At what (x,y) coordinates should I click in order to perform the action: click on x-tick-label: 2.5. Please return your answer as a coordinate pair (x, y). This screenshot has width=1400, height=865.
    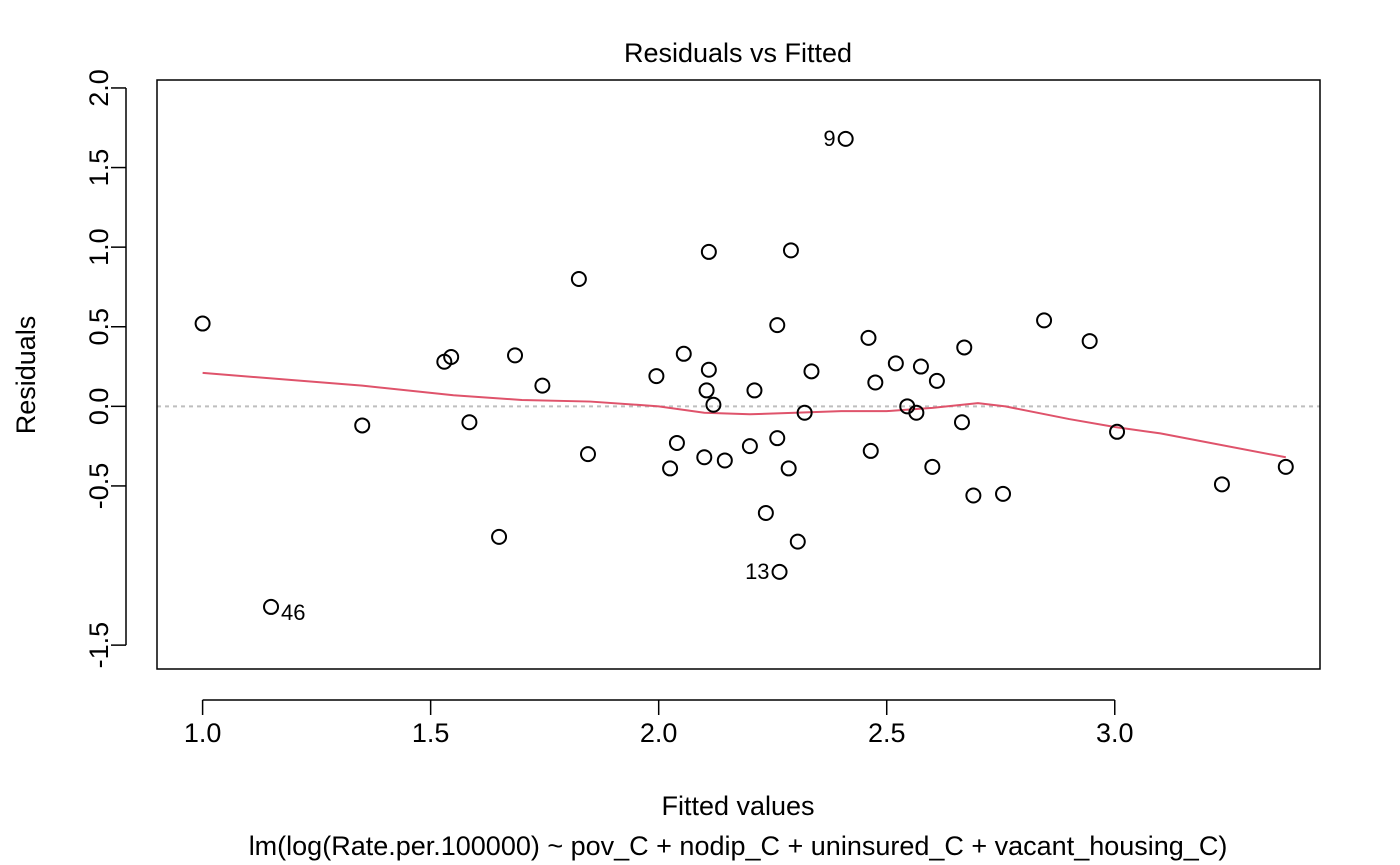
    Looking at the image, I should click on (887, 733).